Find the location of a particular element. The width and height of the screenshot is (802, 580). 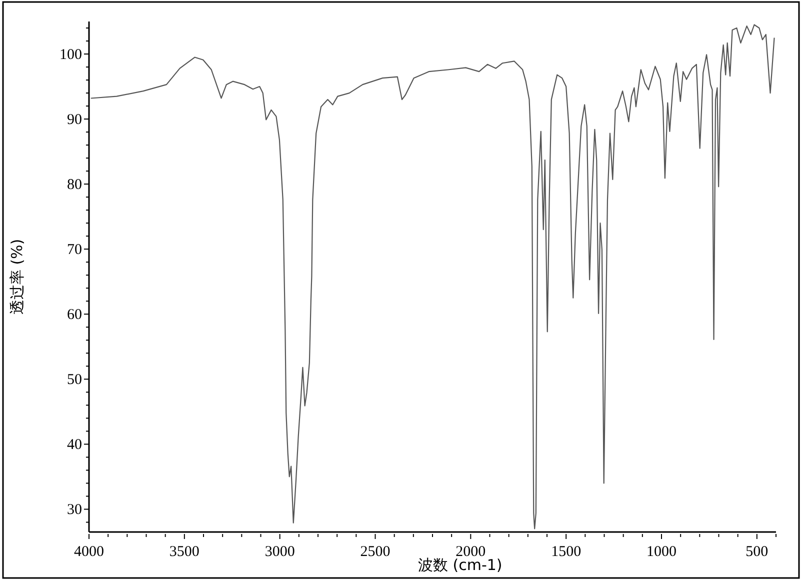

y-tick-label: 100 is located at coordinates (71, 55).